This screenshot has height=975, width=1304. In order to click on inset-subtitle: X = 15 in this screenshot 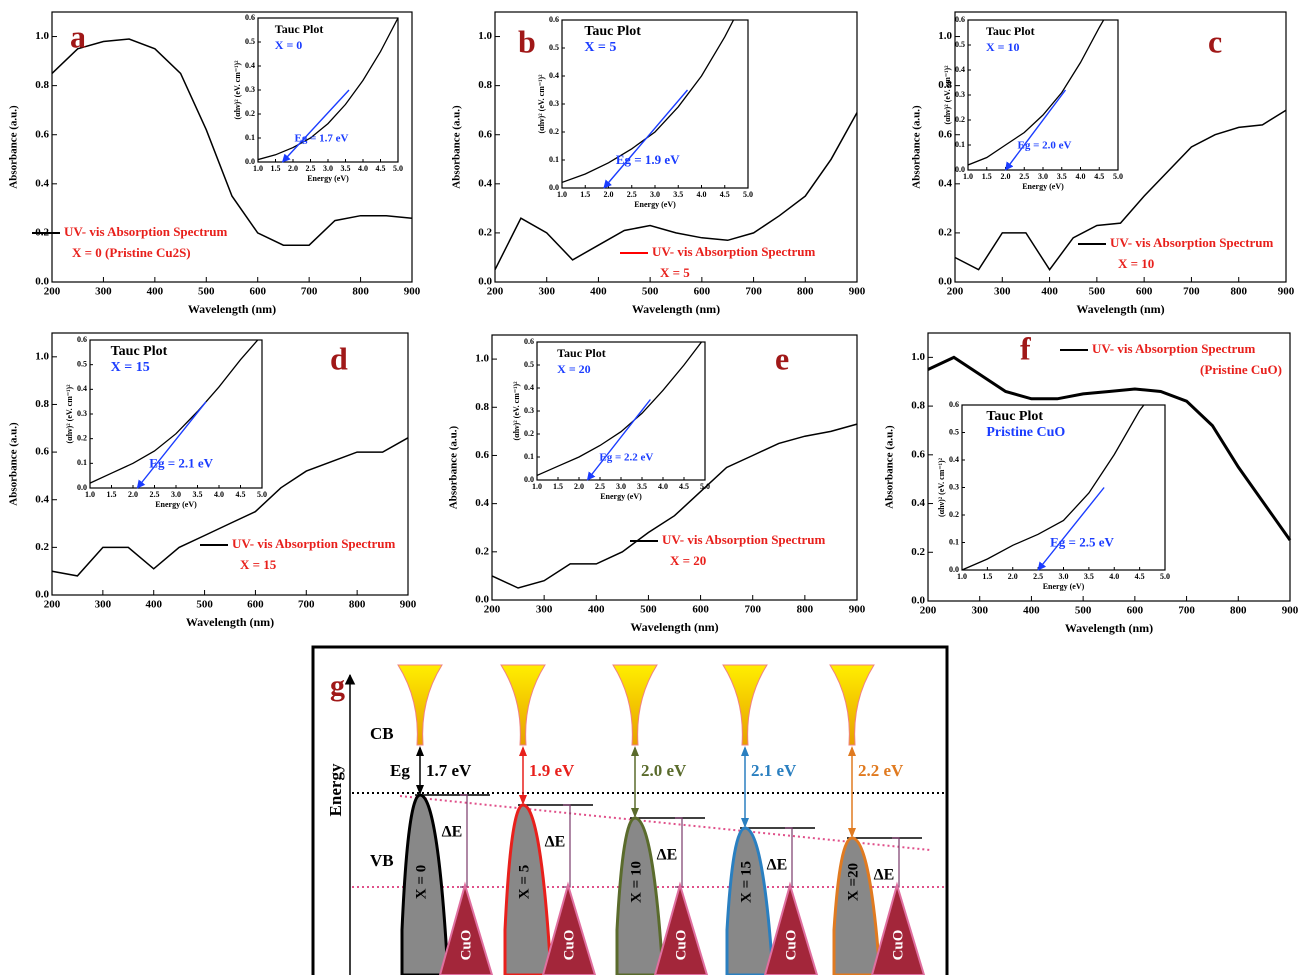, I will do `click(130, 367)`.